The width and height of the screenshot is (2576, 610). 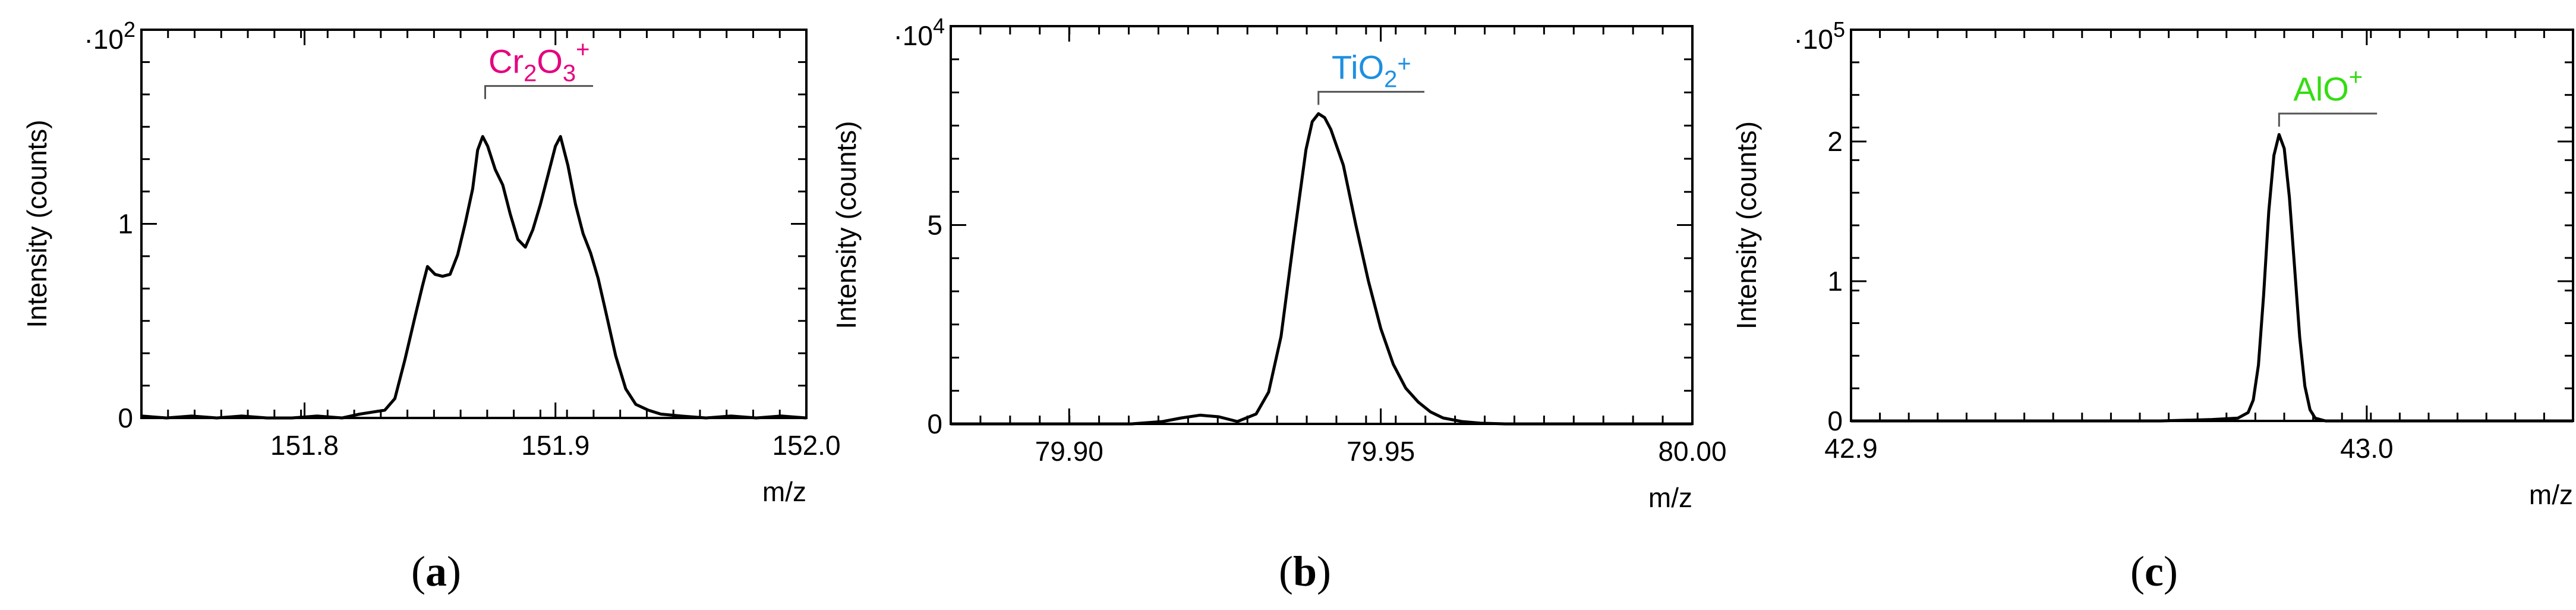 I want to click on x-tick-label: 151.8, so click(x=305, y=445).